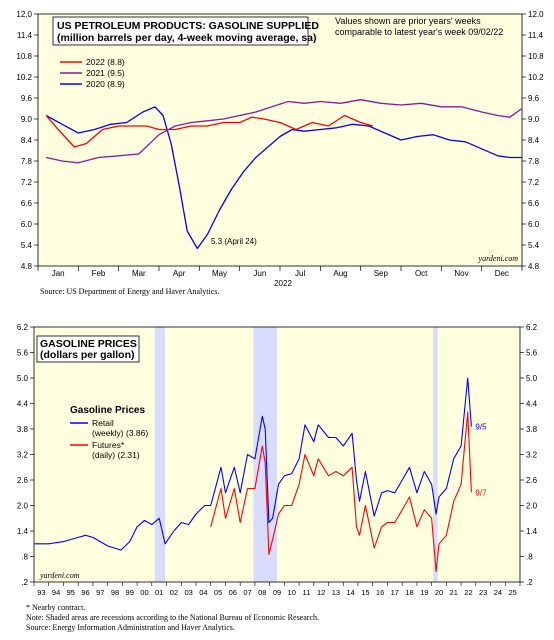  I want to click on chart1-ytick-label-right: 10.8, so click(536, 56).